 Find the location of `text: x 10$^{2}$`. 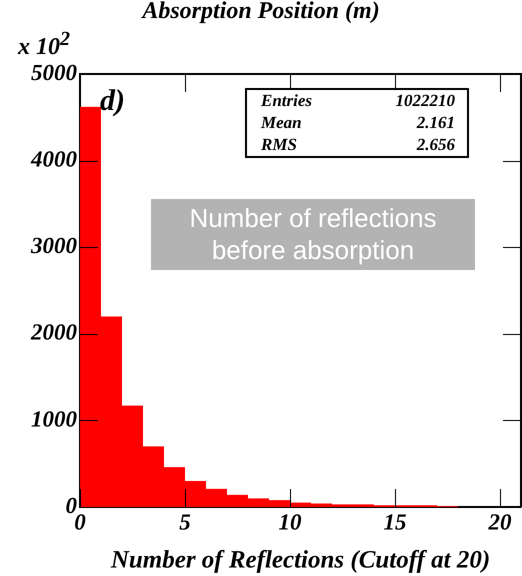

text: x 10$^{2}$ is located at coordinates (44, 44).